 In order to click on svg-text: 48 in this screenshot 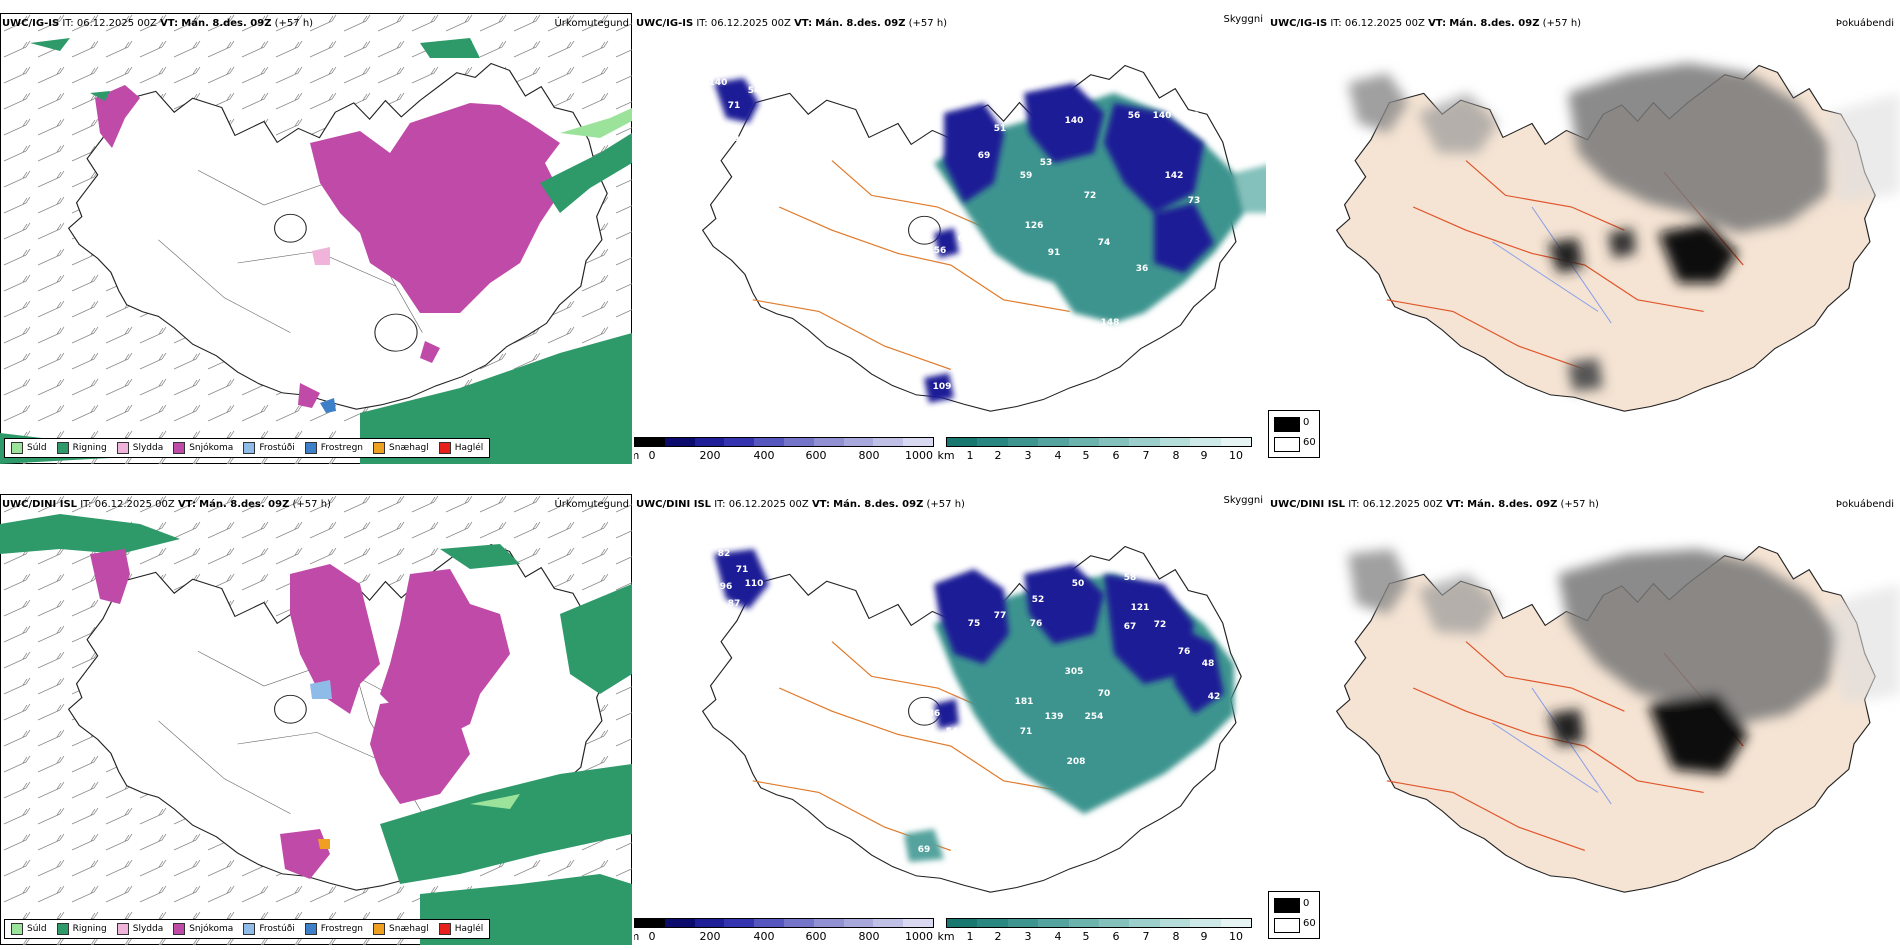, I will do `click(1208, 664)`.